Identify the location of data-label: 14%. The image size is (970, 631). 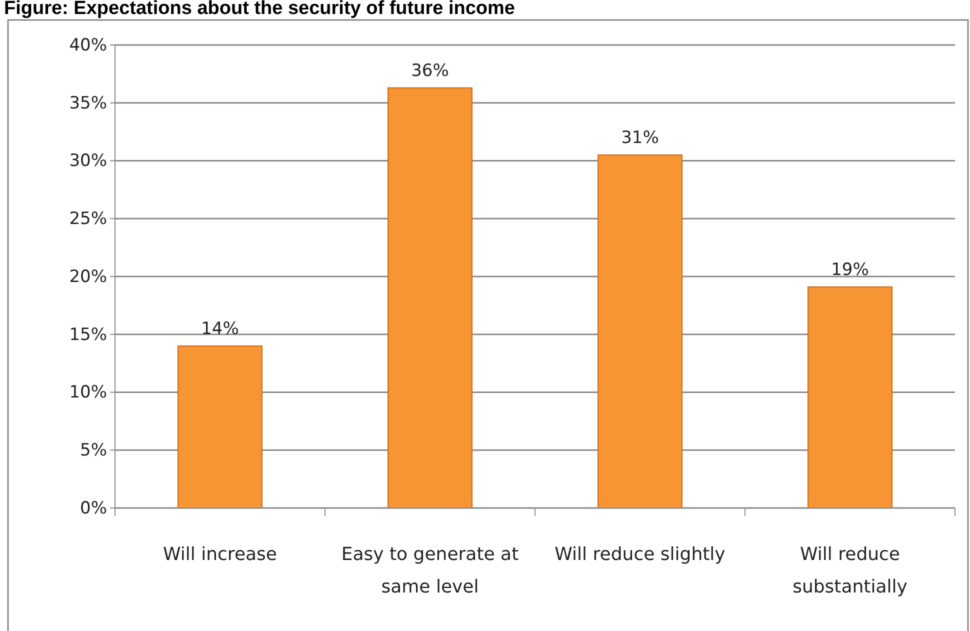
(220, 328).